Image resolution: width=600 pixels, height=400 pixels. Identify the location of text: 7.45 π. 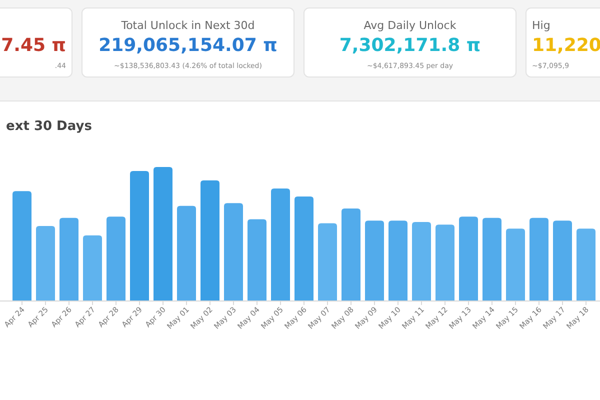
(33, 45).